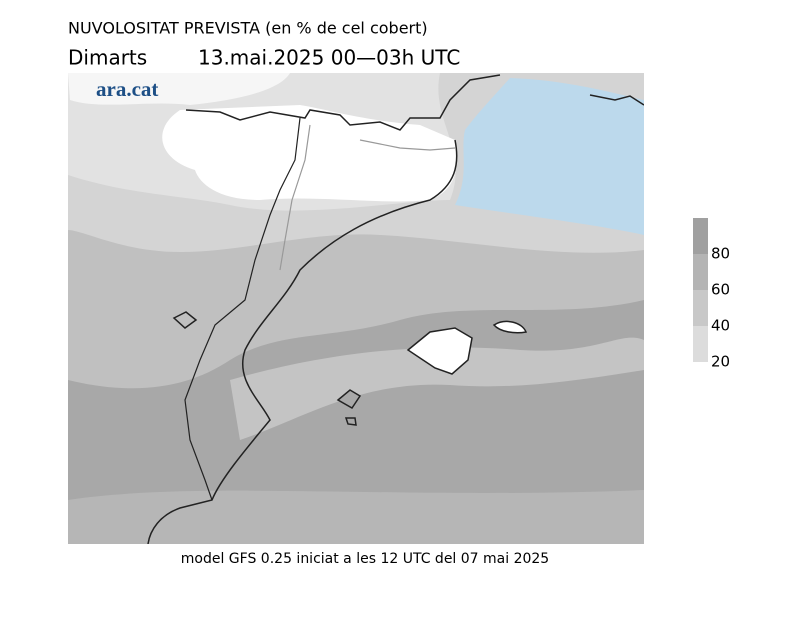 Image resolution: width=800 pixels, height=617 pixels. Describe the element at coordinates (720, 362) in the screenshot. I see `legend-label: 20` at that location.